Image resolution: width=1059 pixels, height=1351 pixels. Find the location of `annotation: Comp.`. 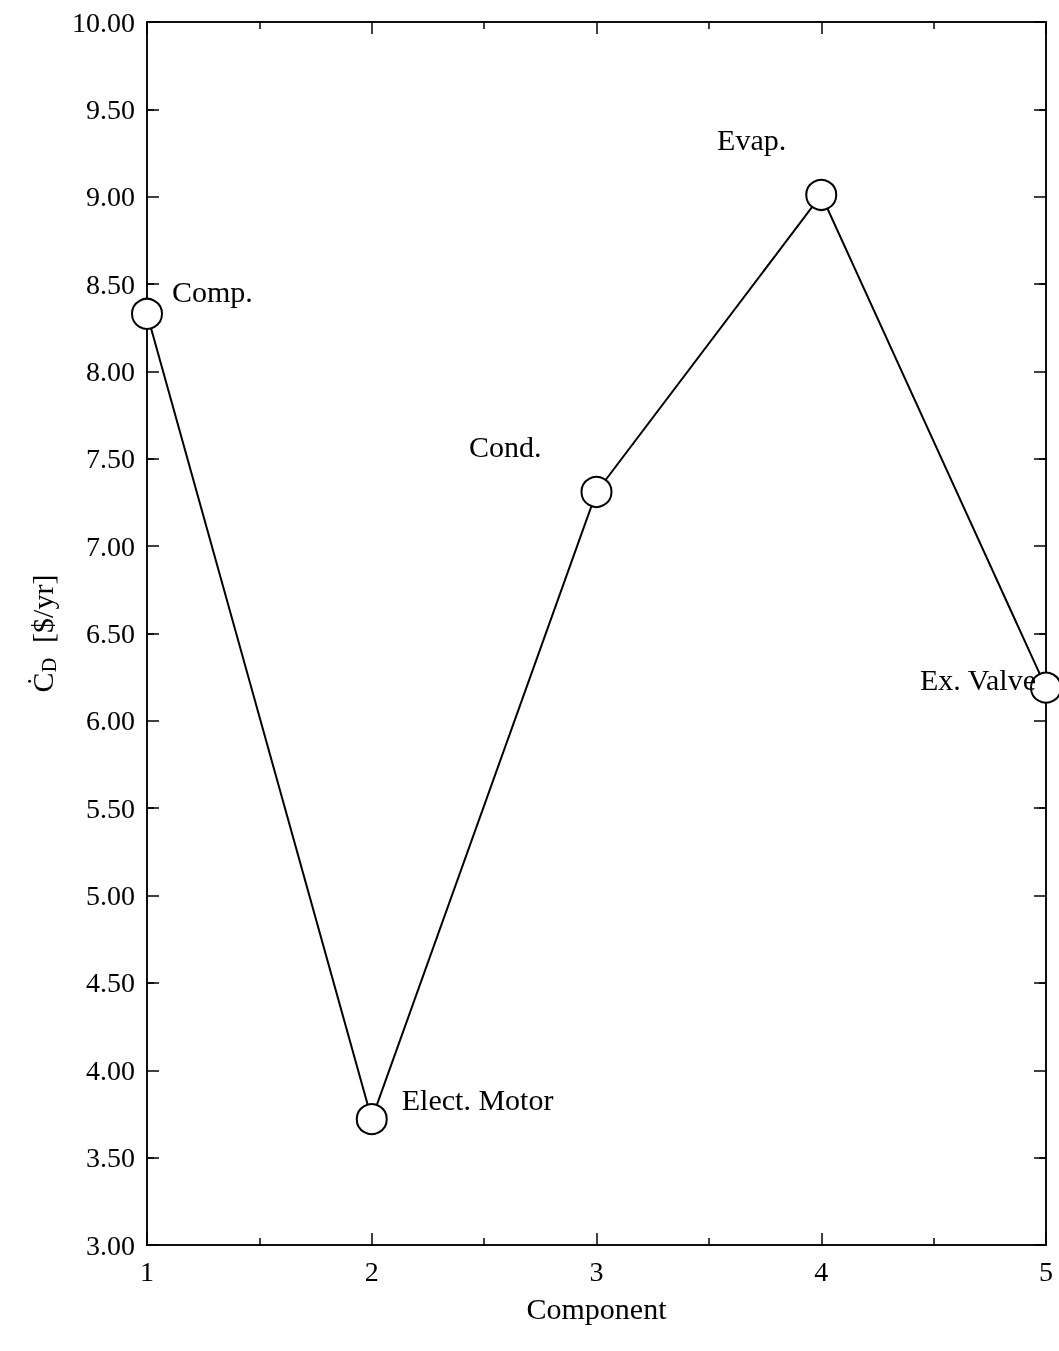

annotation: Comp. is located at coordinates (212, 292).